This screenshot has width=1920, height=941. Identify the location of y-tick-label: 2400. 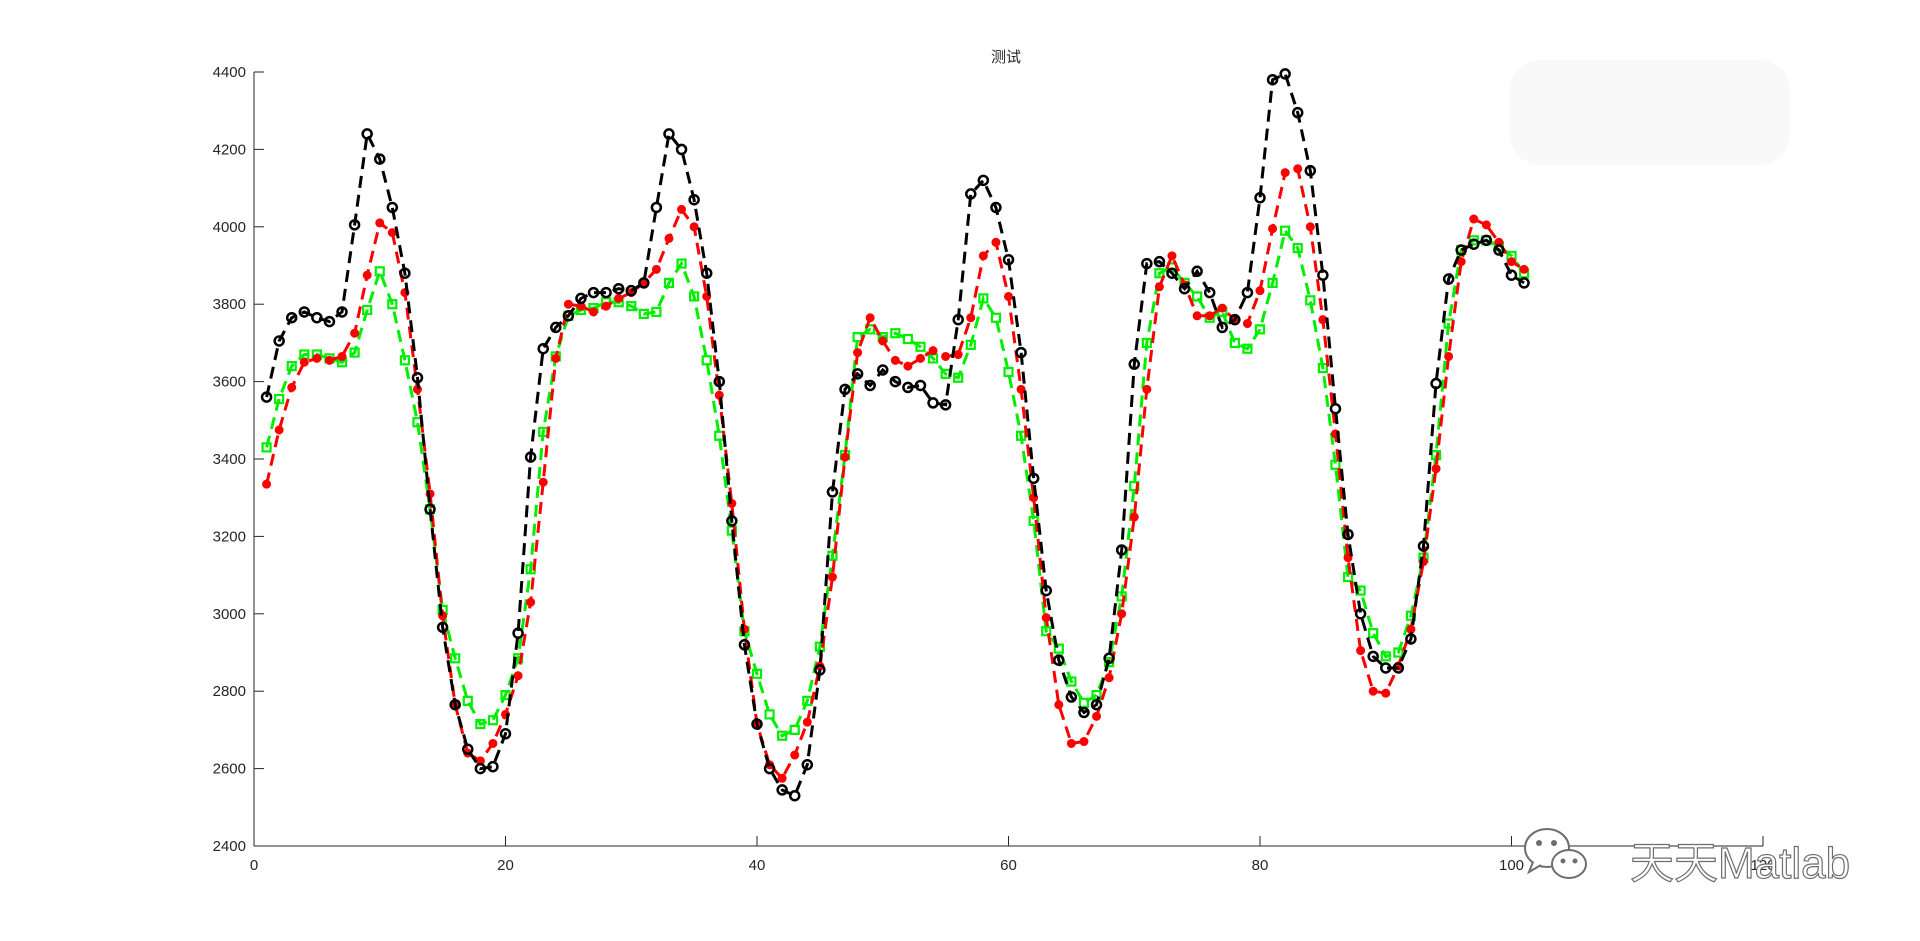
(229, 846).